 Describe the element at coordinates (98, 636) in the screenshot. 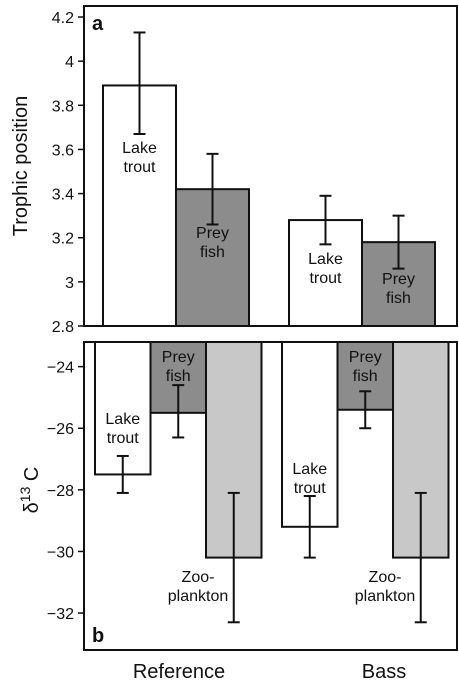

I see `panel-b-letter: b` at that location.